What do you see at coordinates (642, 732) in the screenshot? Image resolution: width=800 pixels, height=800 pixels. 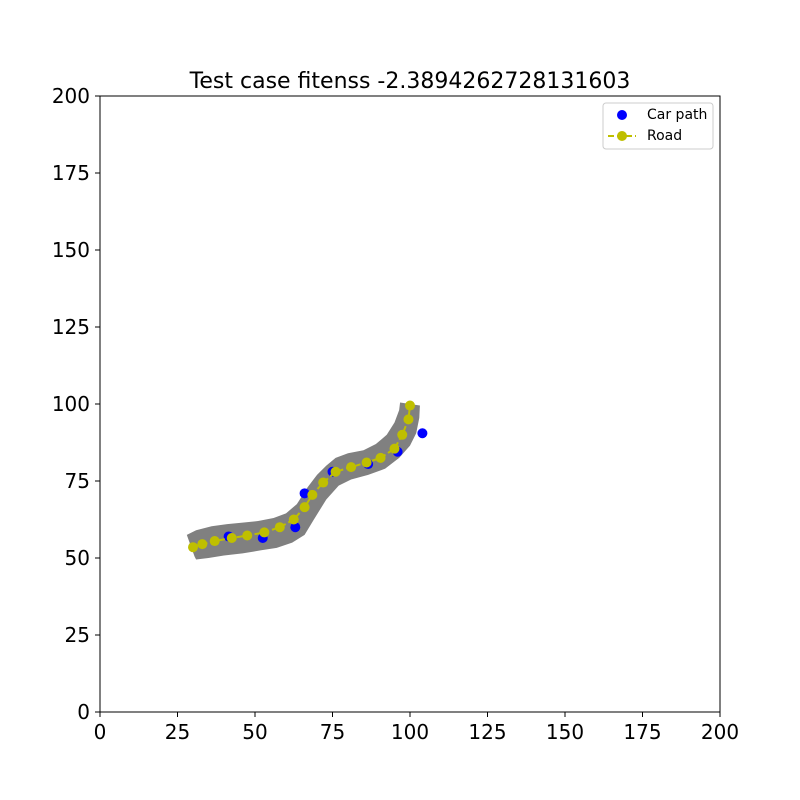 I see `x-tick-label: 175` at bounding box center [642, 732].